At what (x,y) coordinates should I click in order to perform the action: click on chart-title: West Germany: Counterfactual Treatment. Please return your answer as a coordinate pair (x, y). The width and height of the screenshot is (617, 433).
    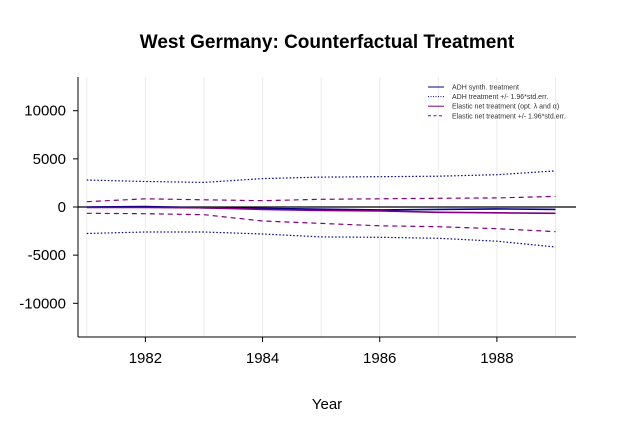
    Looking at the image, I should click on (327, 42).